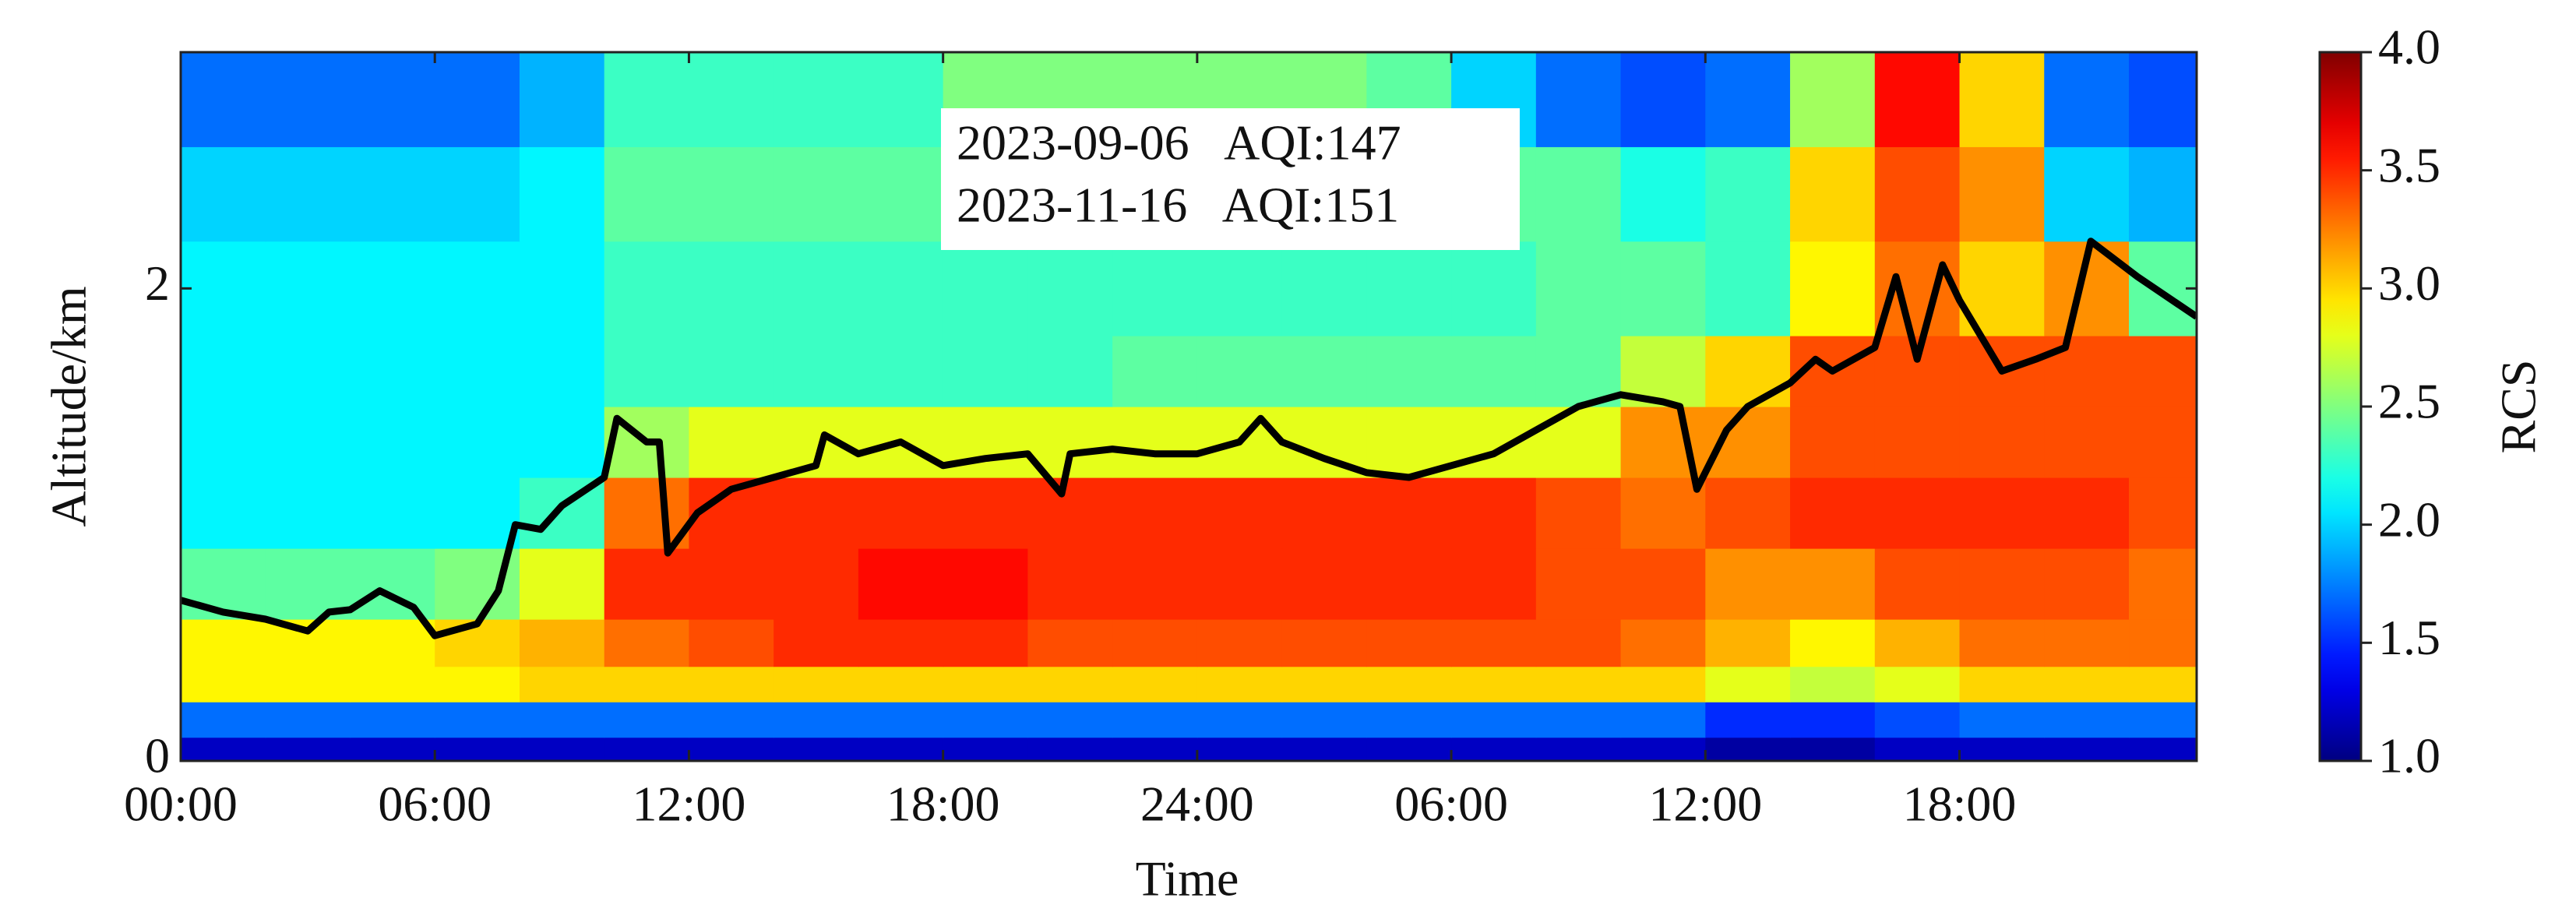  I want to click on colorbar-label: RCS, so click(2518, 407).